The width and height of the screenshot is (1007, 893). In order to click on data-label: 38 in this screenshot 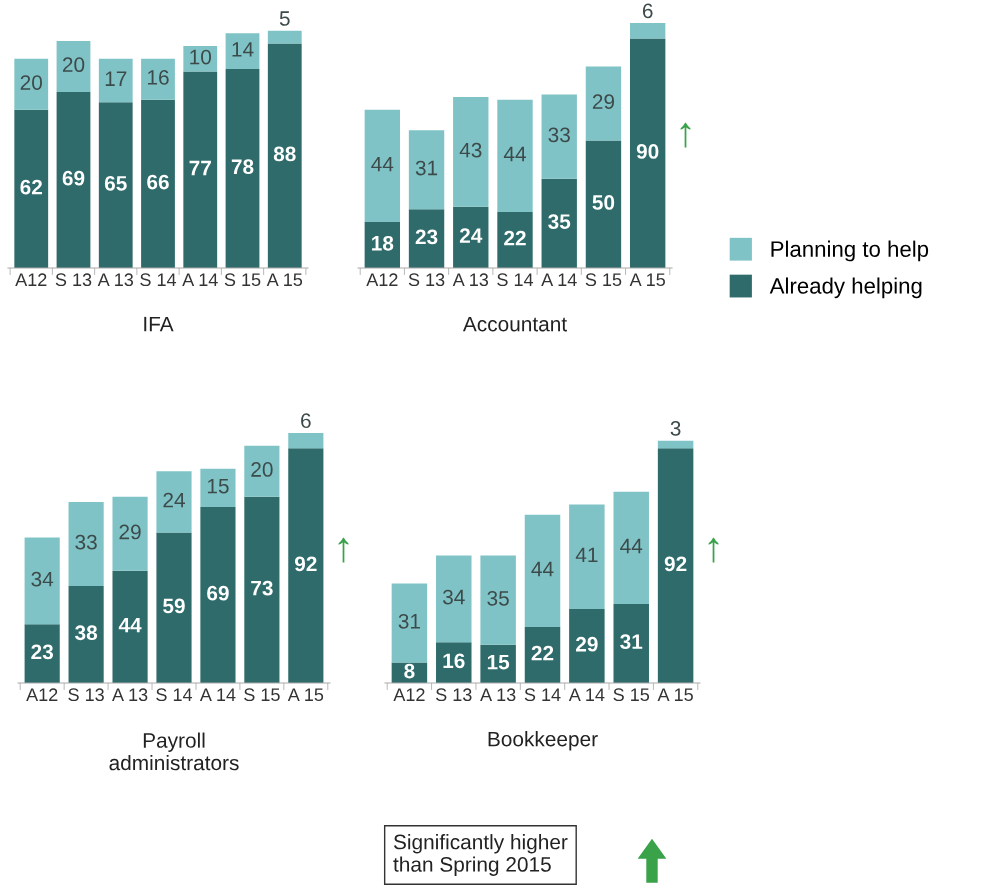, I will do `click(86, 633)`.